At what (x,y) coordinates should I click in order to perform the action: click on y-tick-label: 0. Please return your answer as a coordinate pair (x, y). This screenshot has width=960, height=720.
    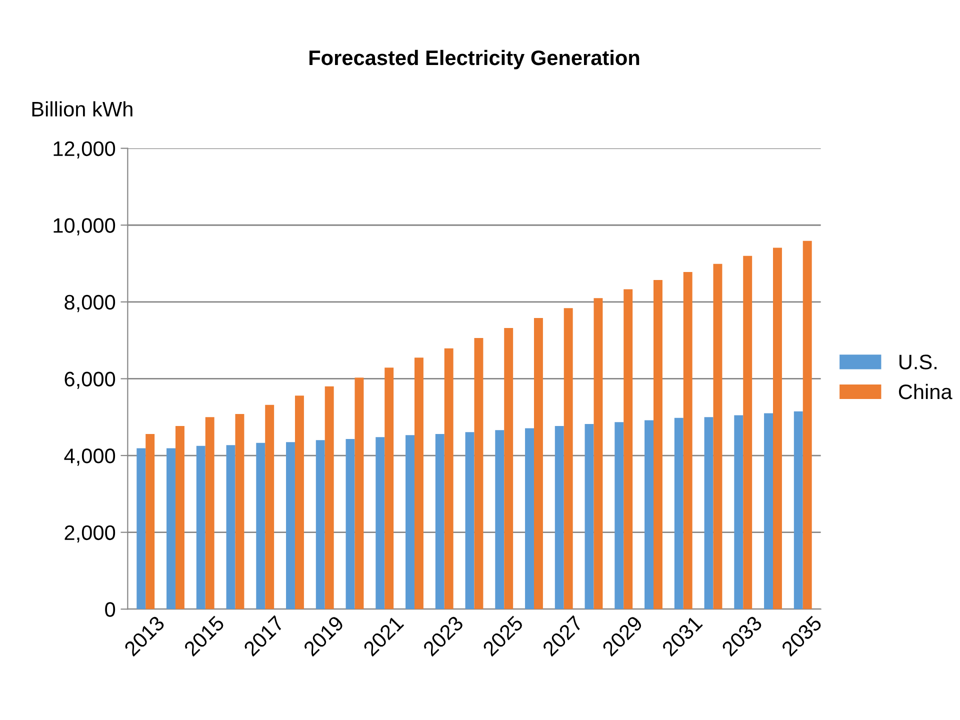
    Looking at the image, I should click on (110, 609).